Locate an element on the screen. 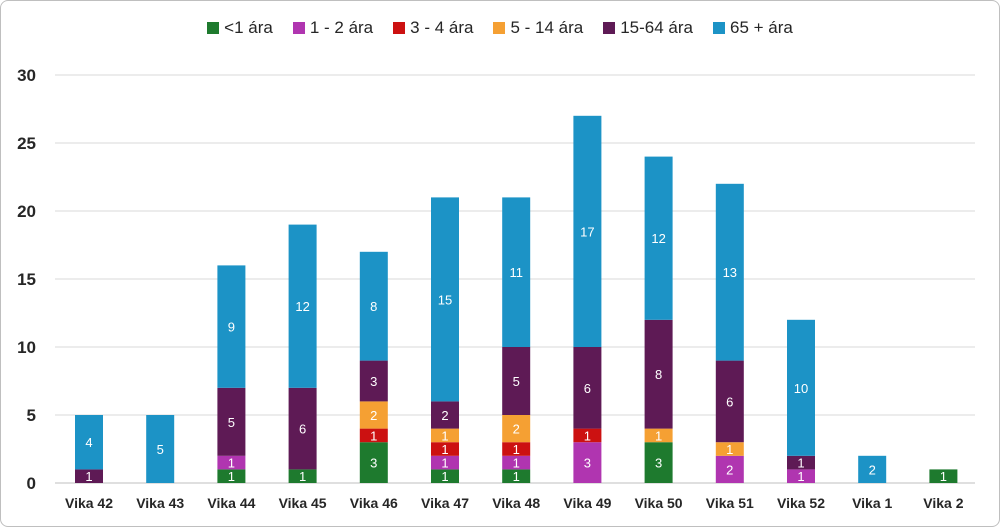 The image size is (1000, 527). x-tick-label: Vika 46 is located at coordinates (374, 503).